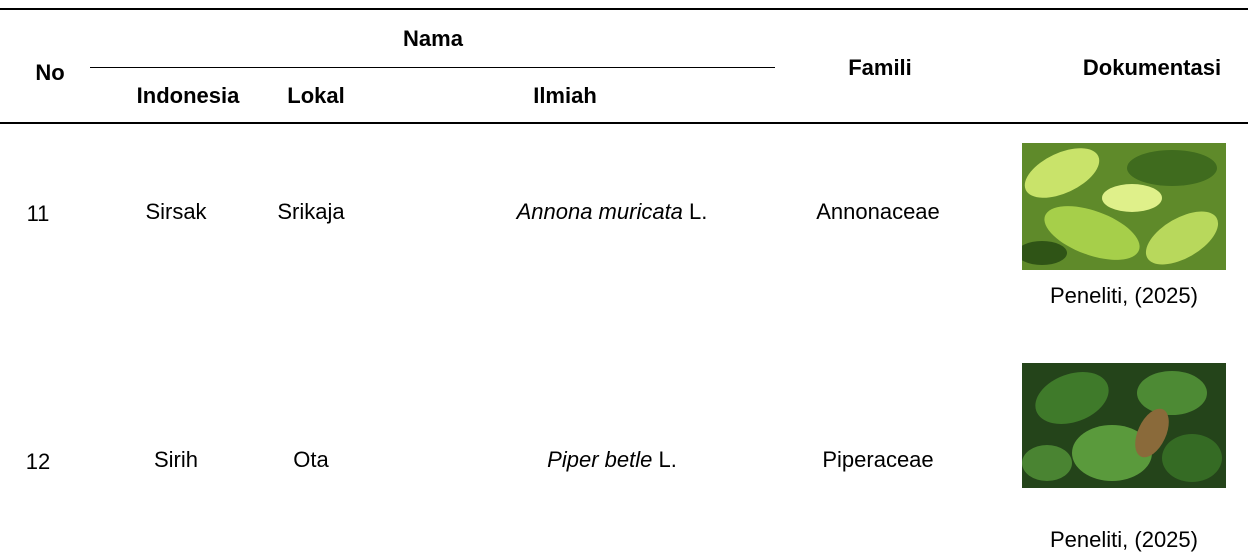 This screenshot has width=1248, height=553. I want to click on cell: Sirih, so click(176, 459).